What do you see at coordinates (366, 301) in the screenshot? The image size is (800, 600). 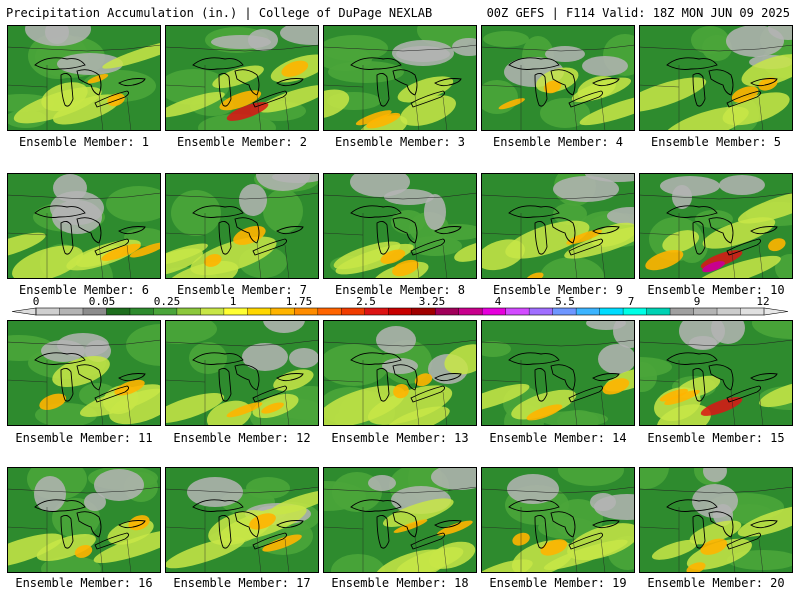 I see `colorbar-tick-label: 2.5` at bounding box center [366, 301].